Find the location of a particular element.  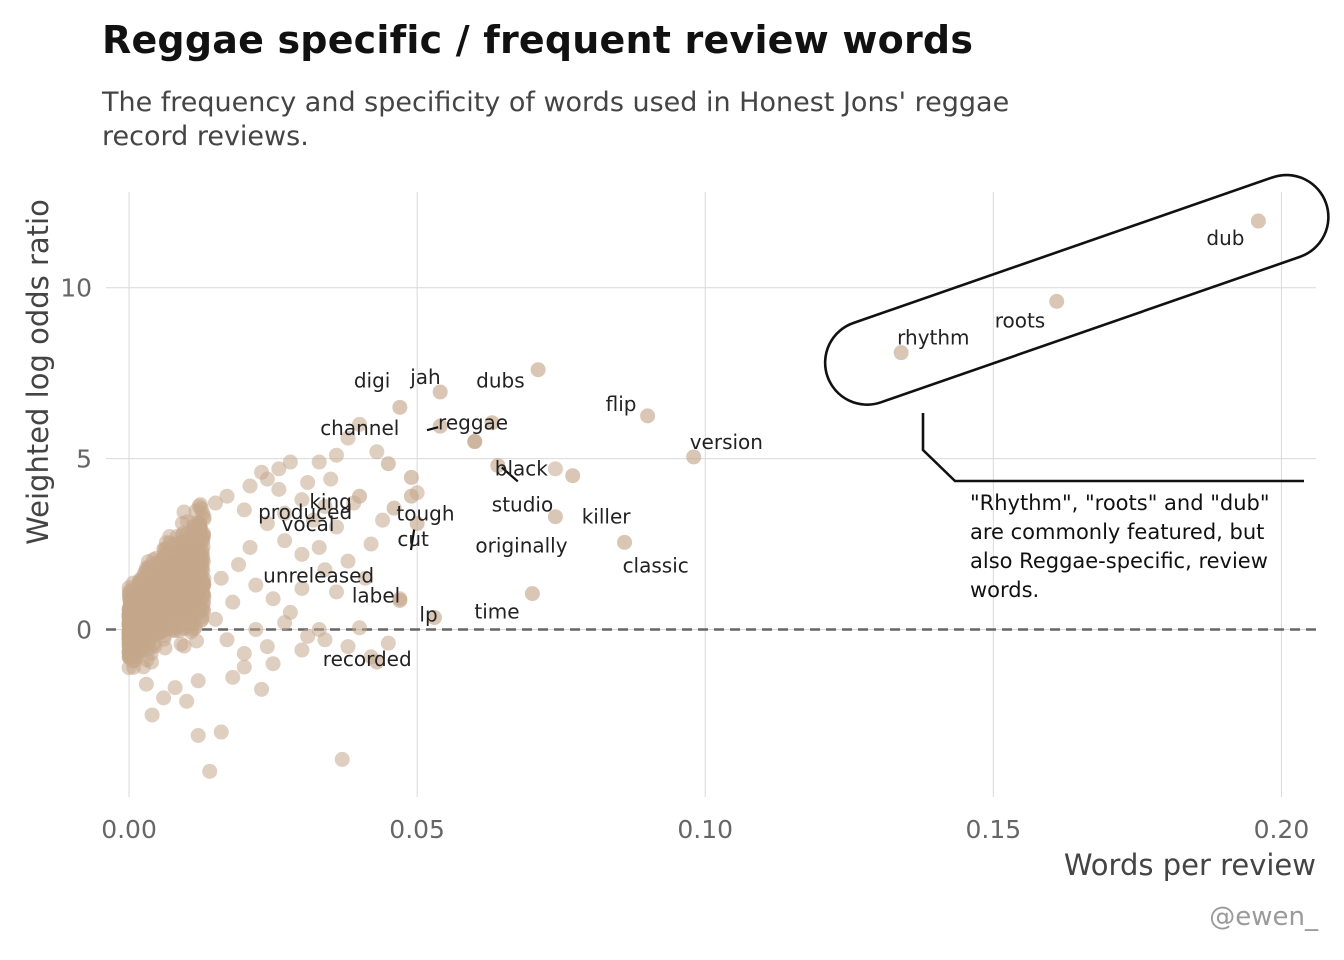

word-point-flip is located at coordinates (648, 416).